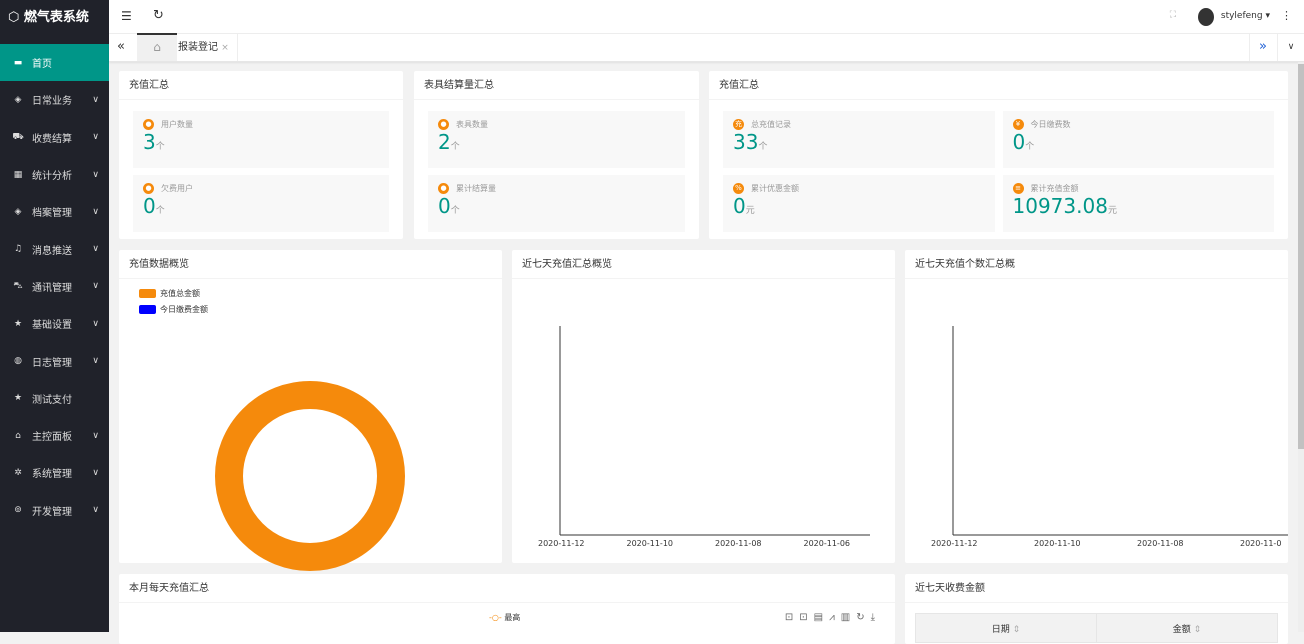 This screenshot has height=644, width=1304. Describe the element at coordinates (1018, 124) in the screenshot. I see `stat-icon: ¥` at that location.